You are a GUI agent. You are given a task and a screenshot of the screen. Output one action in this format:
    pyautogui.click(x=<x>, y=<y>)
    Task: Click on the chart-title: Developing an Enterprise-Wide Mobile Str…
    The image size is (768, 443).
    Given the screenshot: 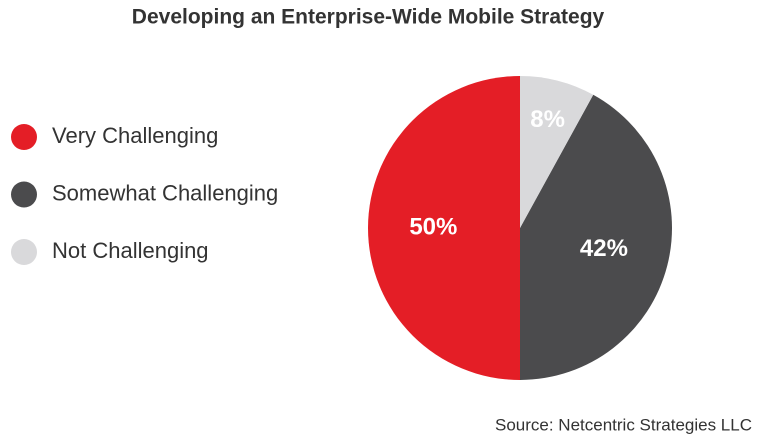 What is the action you would take?
    pyautogui.click(x=368, y=17)
    